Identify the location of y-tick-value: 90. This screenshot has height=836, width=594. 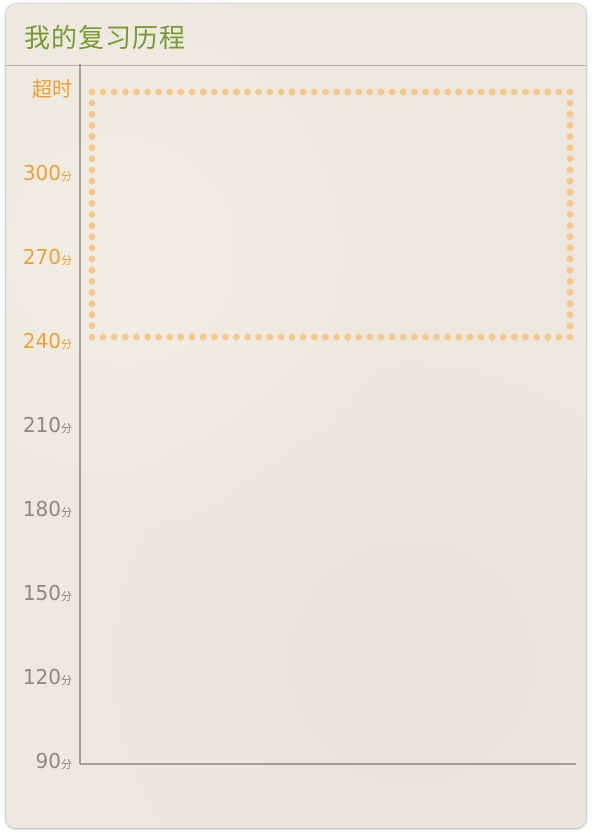
(48, 761).